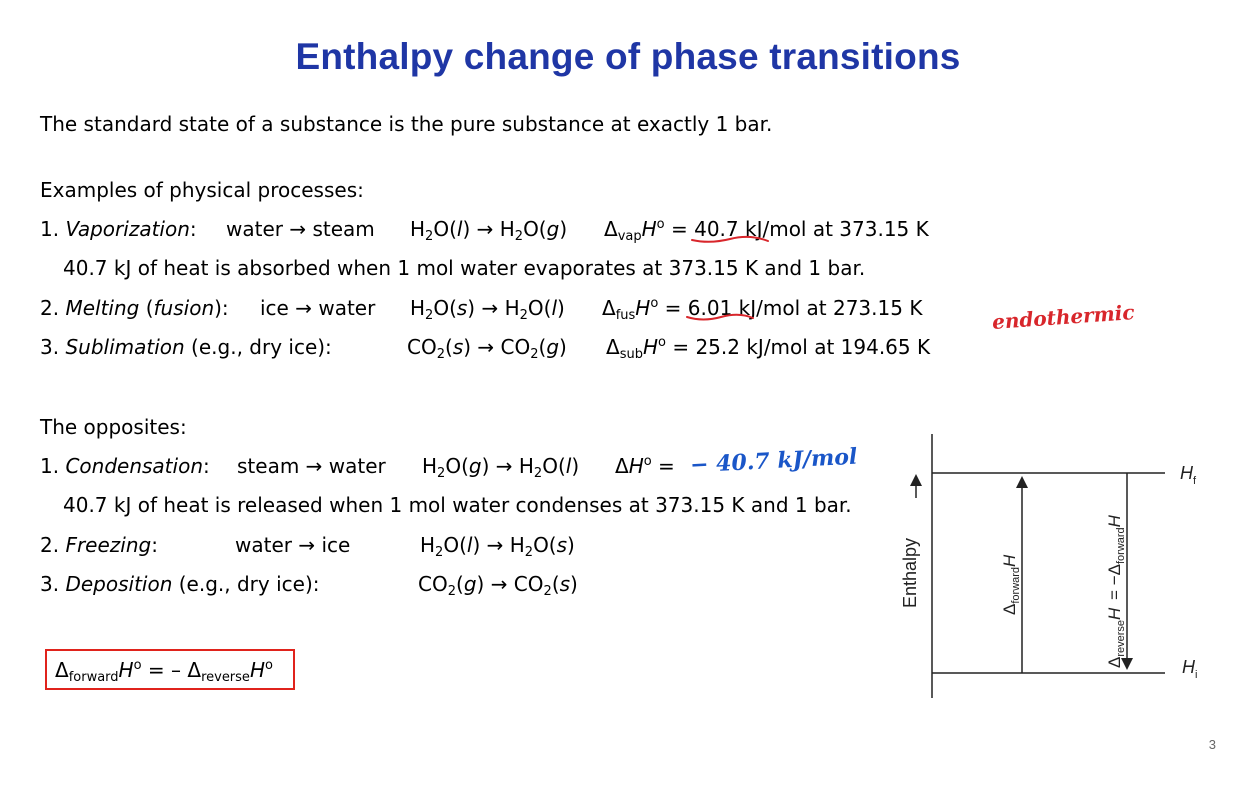 This screenshot has width=1256, height=798. What do you see at coordinates (125, 347) in the screenshot?
I see `process-name: Sublimation` at bounding box center [125, 347].